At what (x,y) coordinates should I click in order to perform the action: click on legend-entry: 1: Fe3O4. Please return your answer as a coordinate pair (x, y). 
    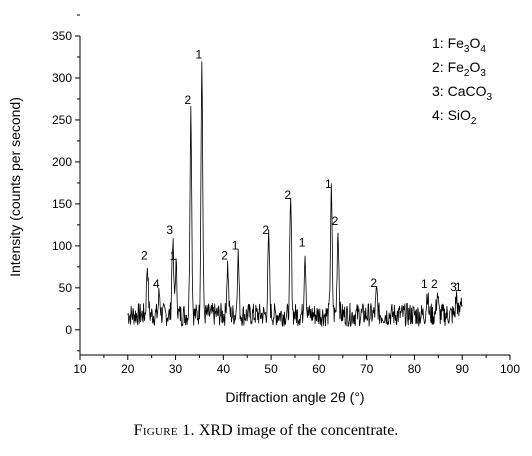
    Looking at the image, I should click on (459, 45).